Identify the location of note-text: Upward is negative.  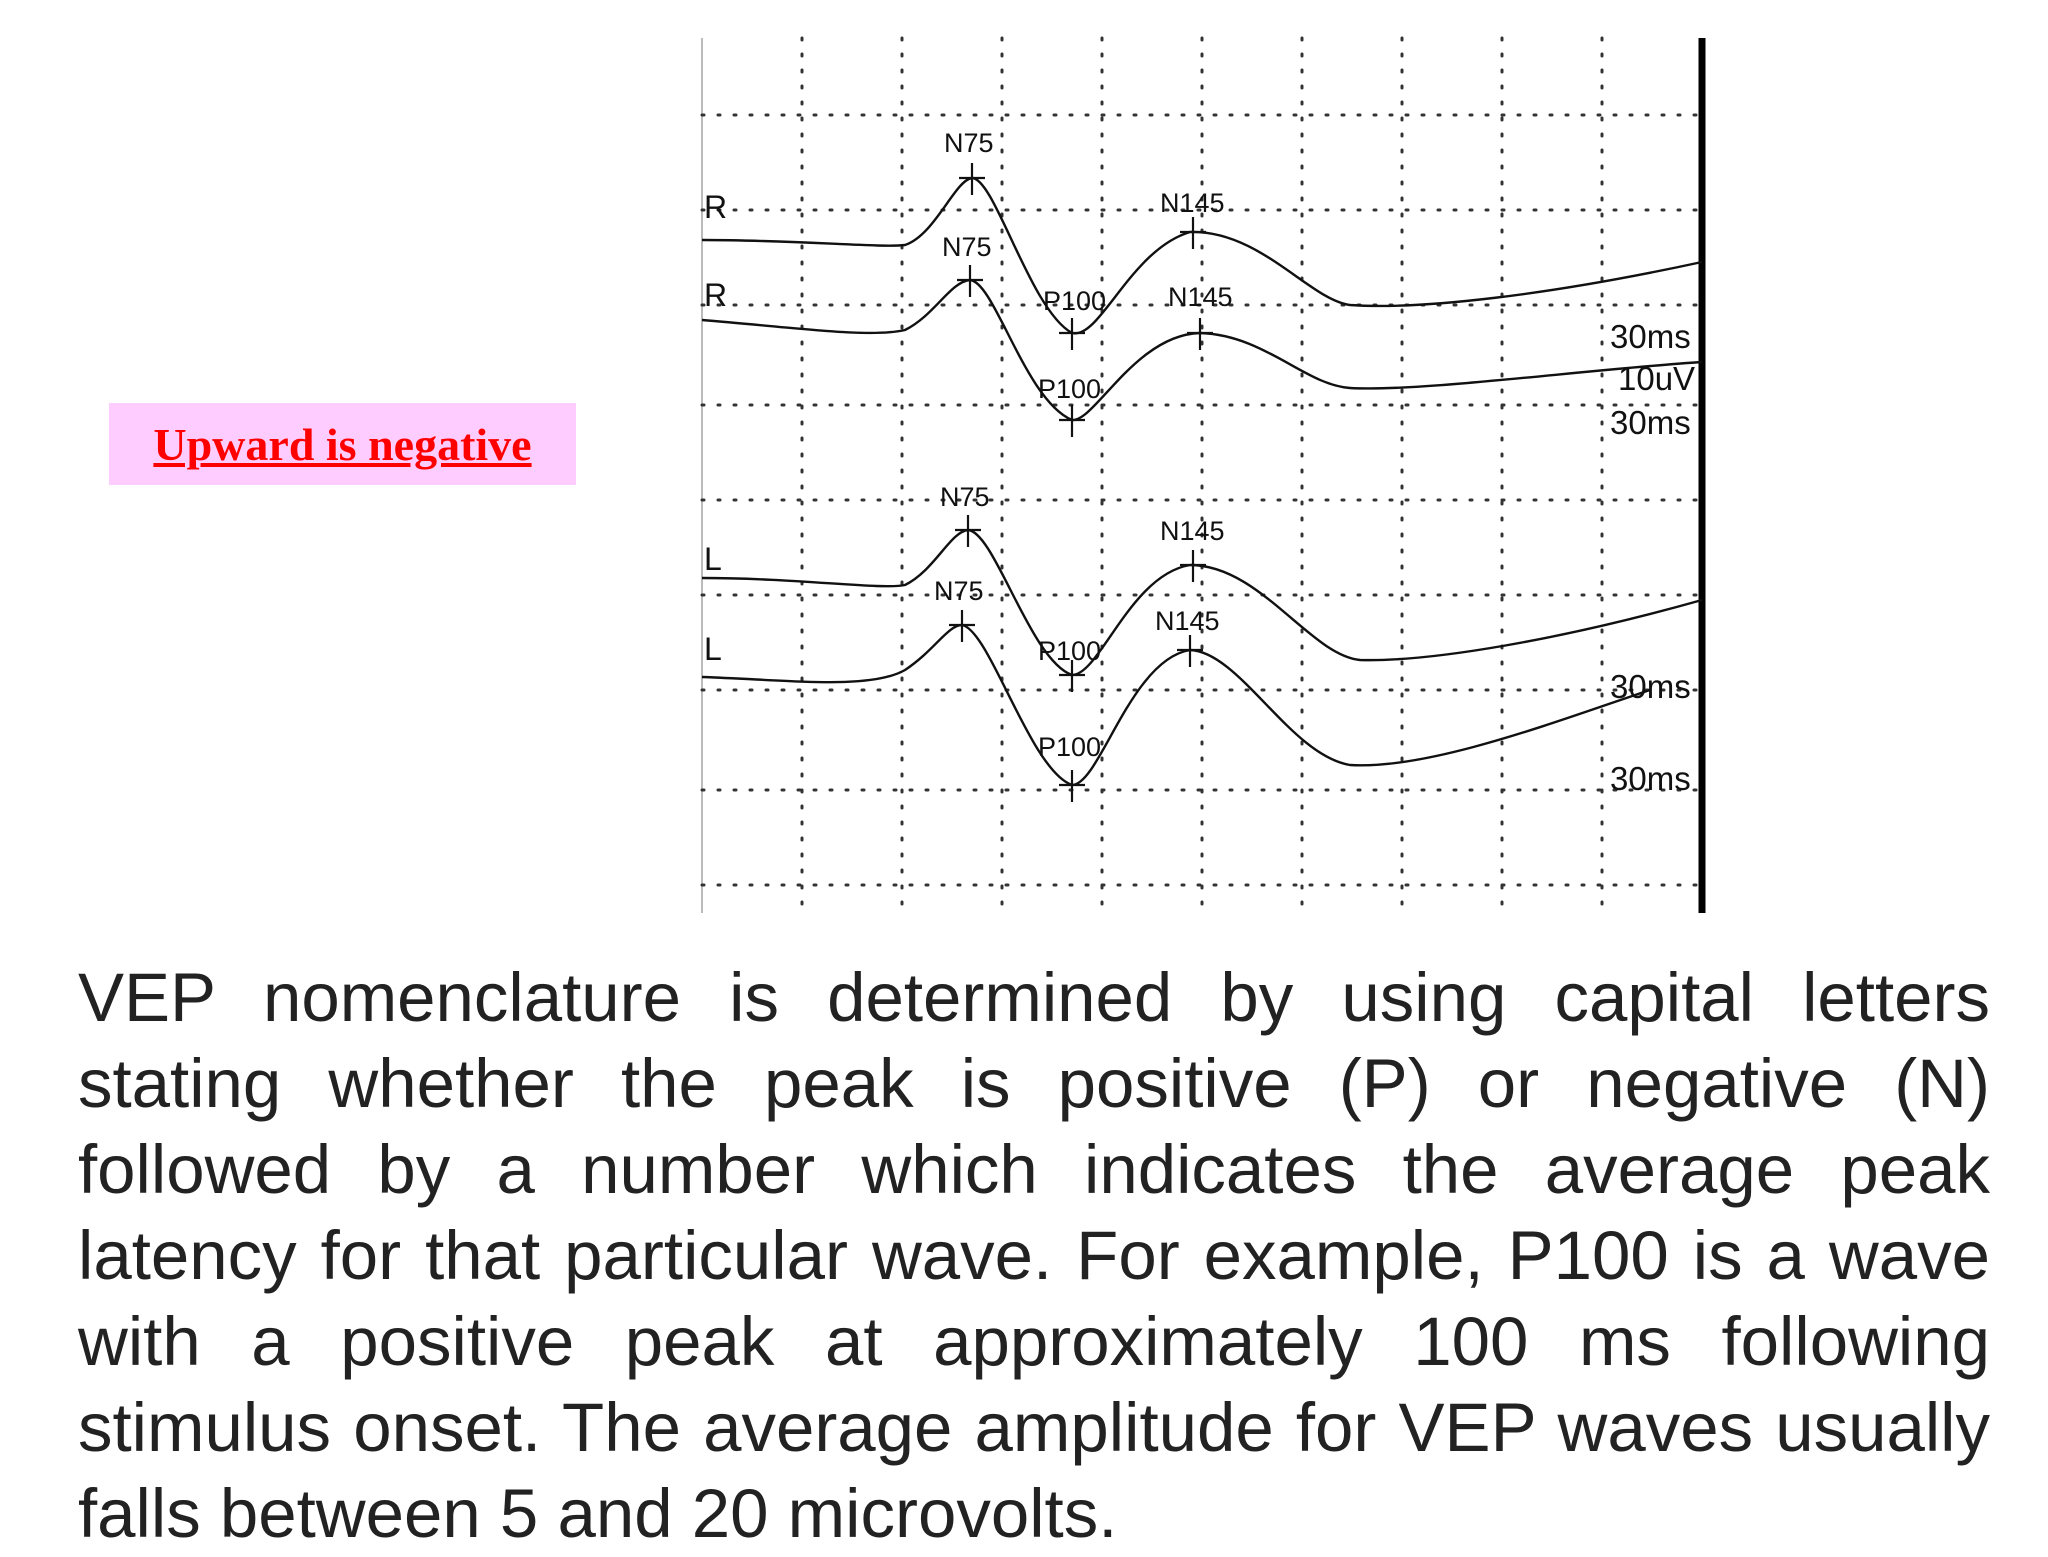
(342, 444).